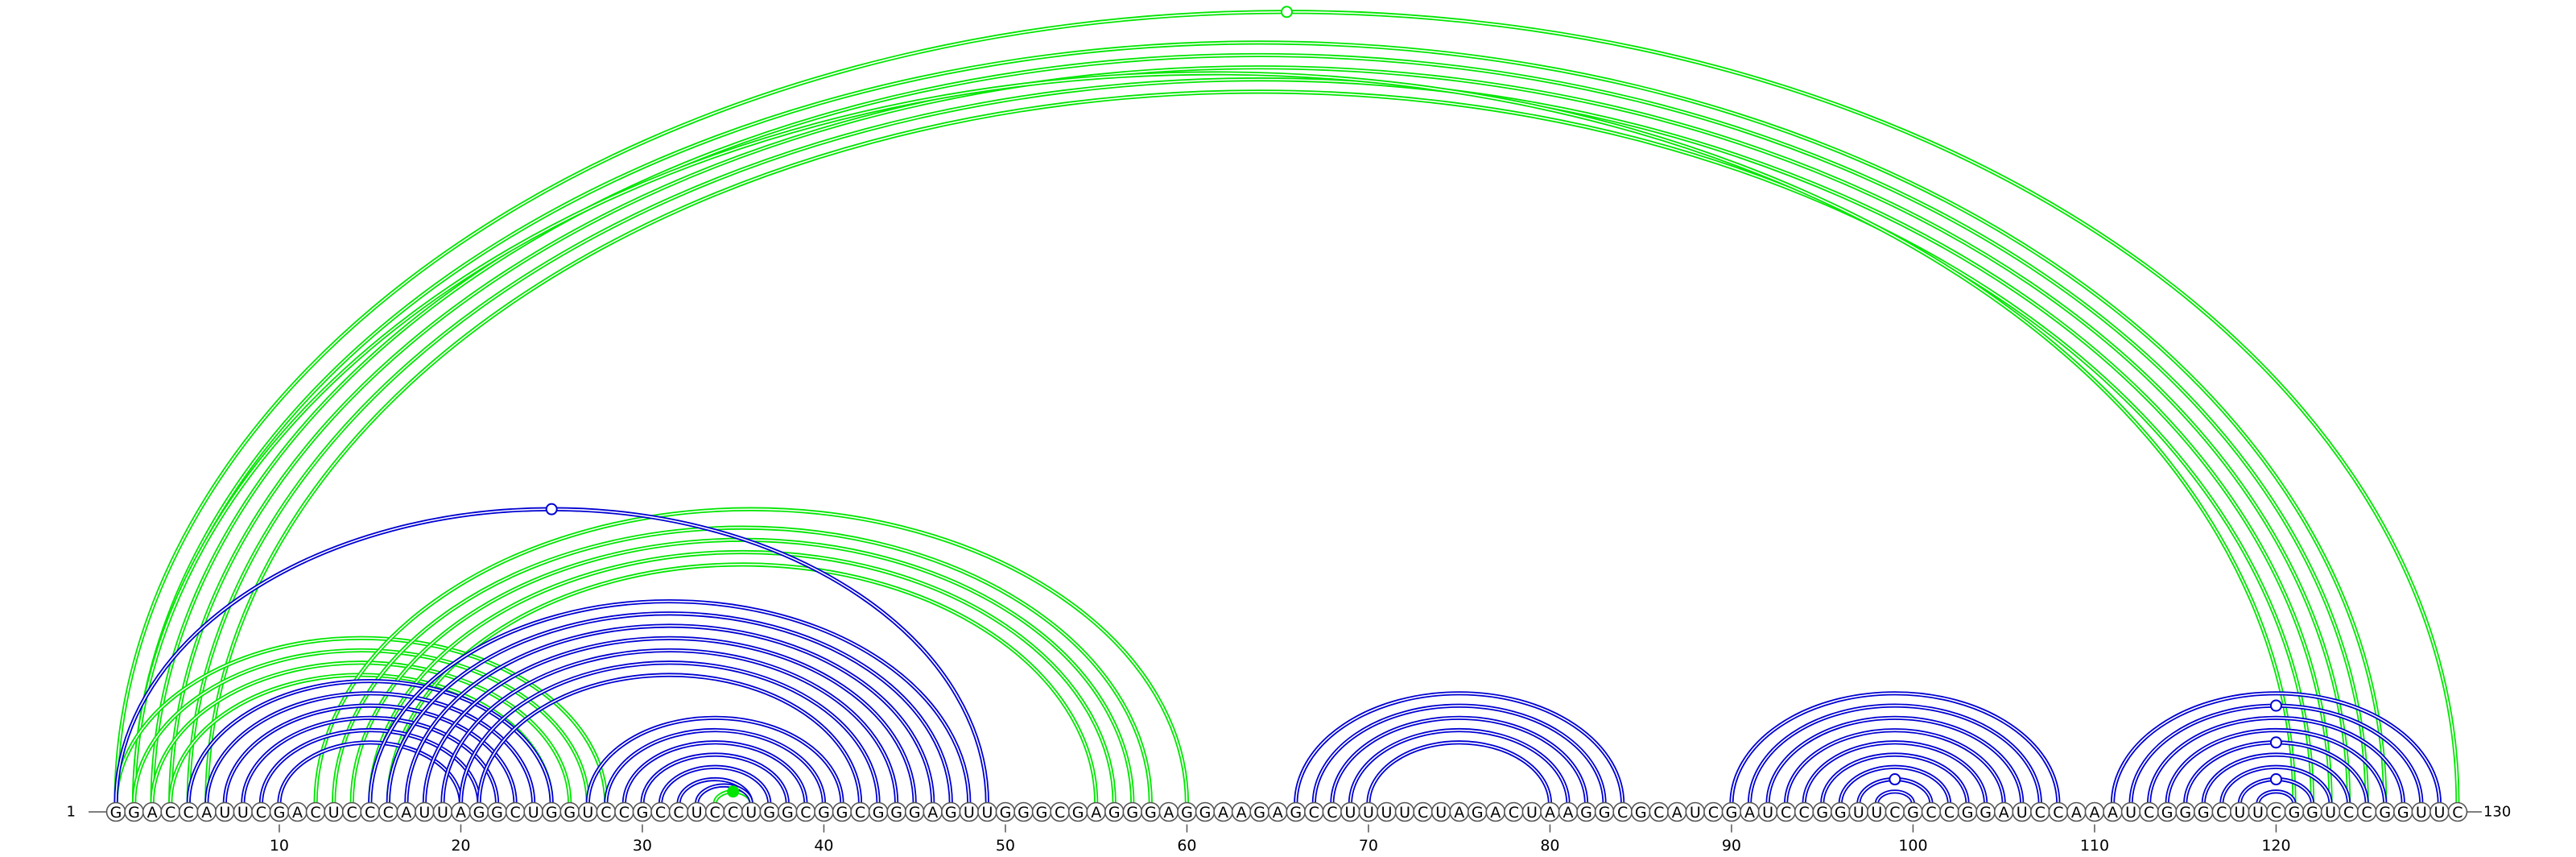 This screenshot has height=857, width=2576. I want to click on nucleotide-24: U, so click(533, 811).